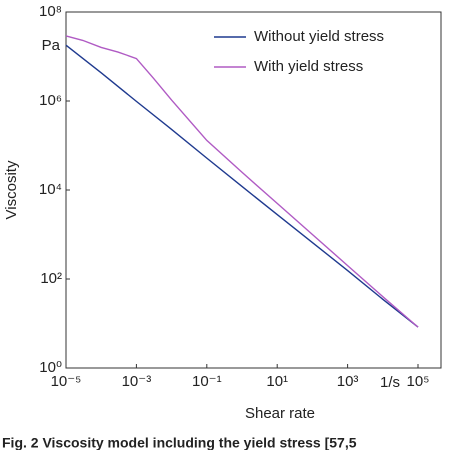 This screenshot has width=474, height=450. What do you see at coordinates (51, 278) in the screenshot?
I see `y-tick-label: 10²` at bounding box center [51, 278].